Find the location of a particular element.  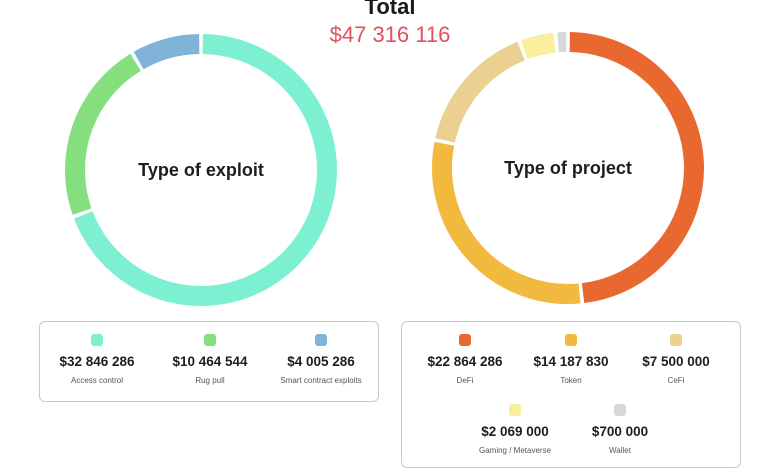

legend-label: Gaming / Metaverse is located at coordinates (515, 450).